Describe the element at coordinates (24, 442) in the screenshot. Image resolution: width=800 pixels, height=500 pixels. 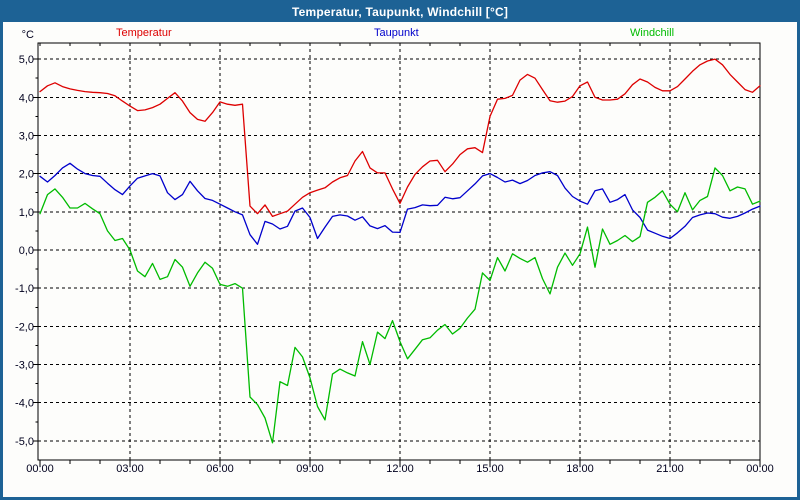
I see `y-tick-label: -5,0` at that location.